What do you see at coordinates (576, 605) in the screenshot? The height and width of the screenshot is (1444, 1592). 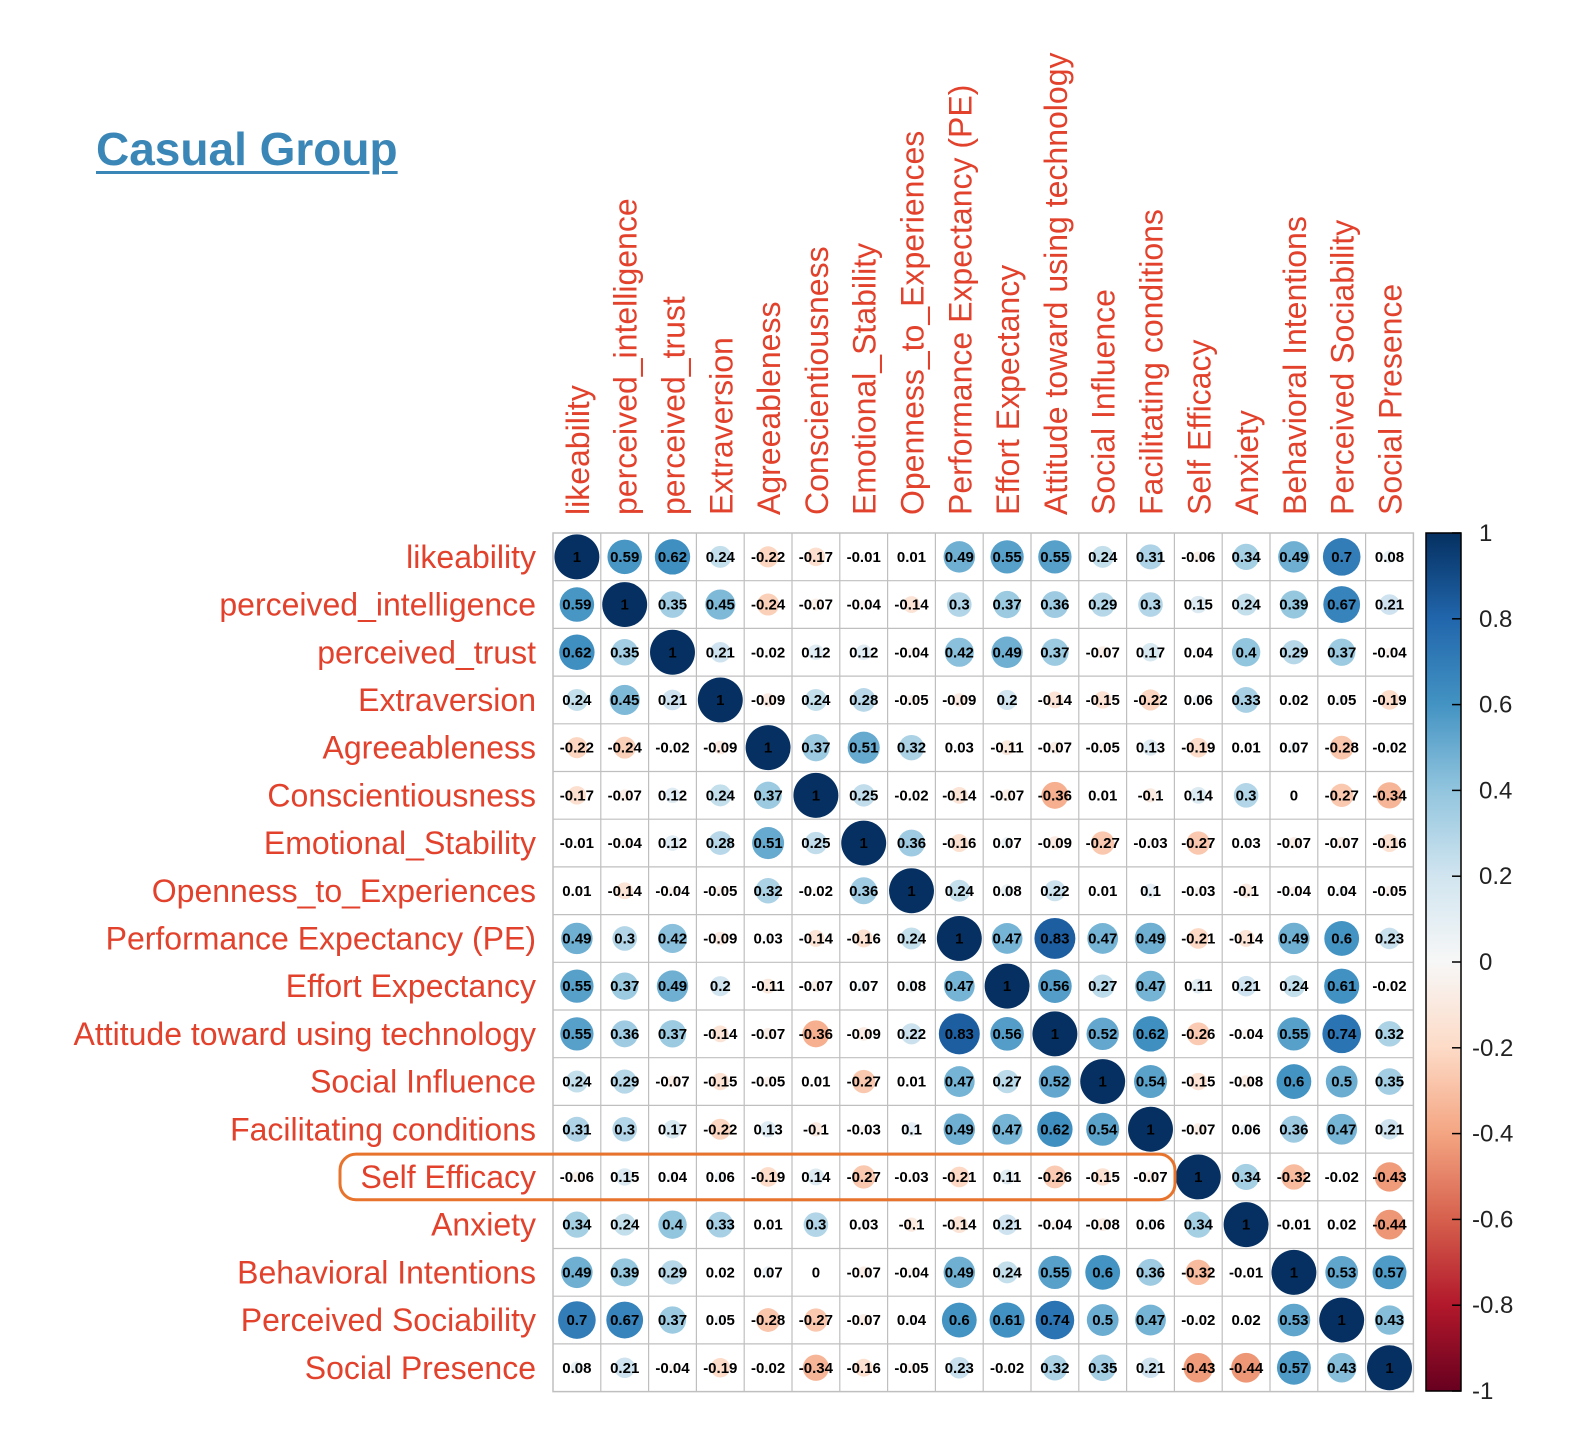 I see `cell-value: 0.59` at bounding box center [576, 605].